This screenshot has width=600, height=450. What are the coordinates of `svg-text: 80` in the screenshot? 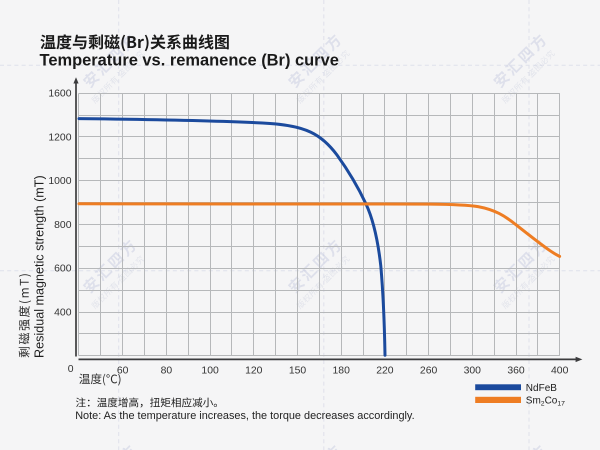 It's located at (167, 370).